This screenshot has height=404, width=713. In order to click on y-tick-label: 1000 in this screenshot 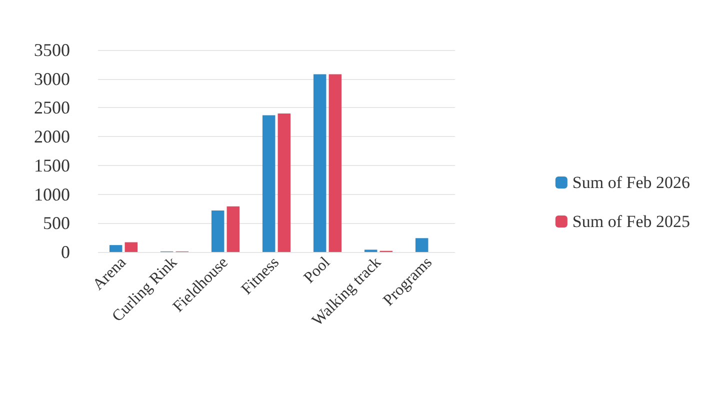, I will do `click(52, 194)`.